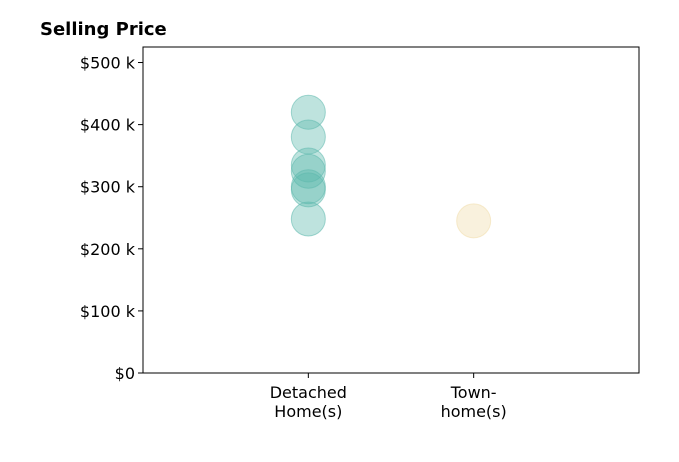 This screenshot has width=679, height=462. I want to click on y-tick-label: $100 k, so click(108, 311).